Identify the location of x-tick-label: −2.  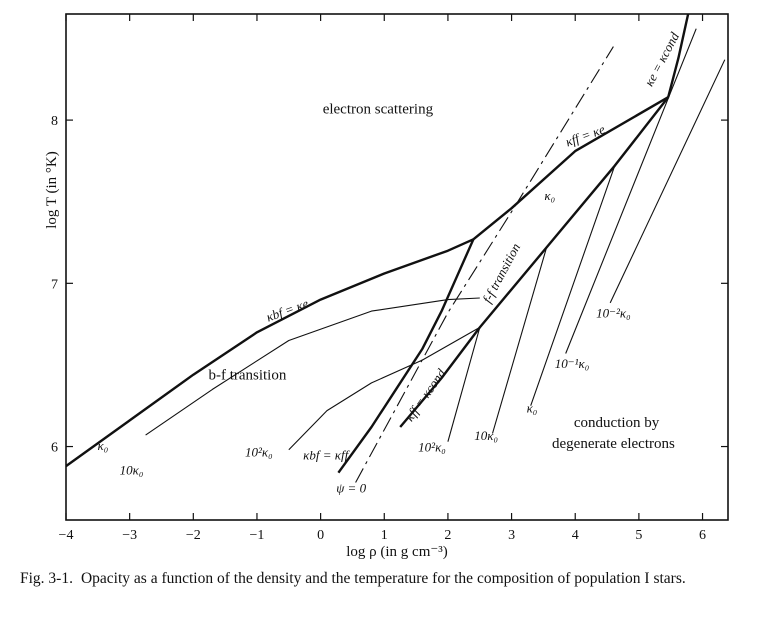
(193, 535).